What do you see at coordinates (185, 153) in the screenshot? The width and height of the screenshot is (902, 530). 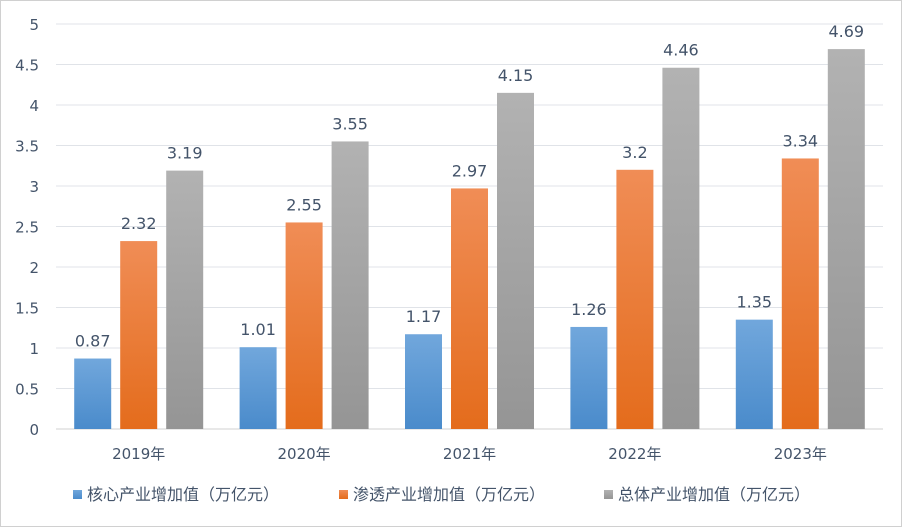 I see `data-label: 3.19` at bounding box center [185, 153].